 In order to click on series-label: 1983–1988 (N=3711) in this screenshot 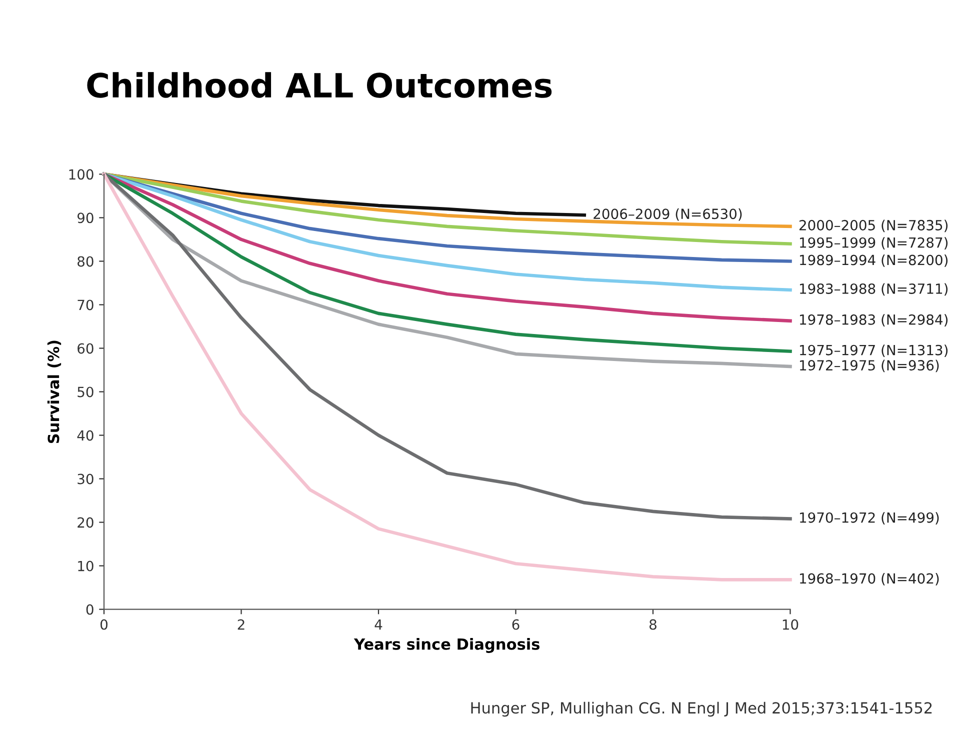, I will do `click(874, 289)`.